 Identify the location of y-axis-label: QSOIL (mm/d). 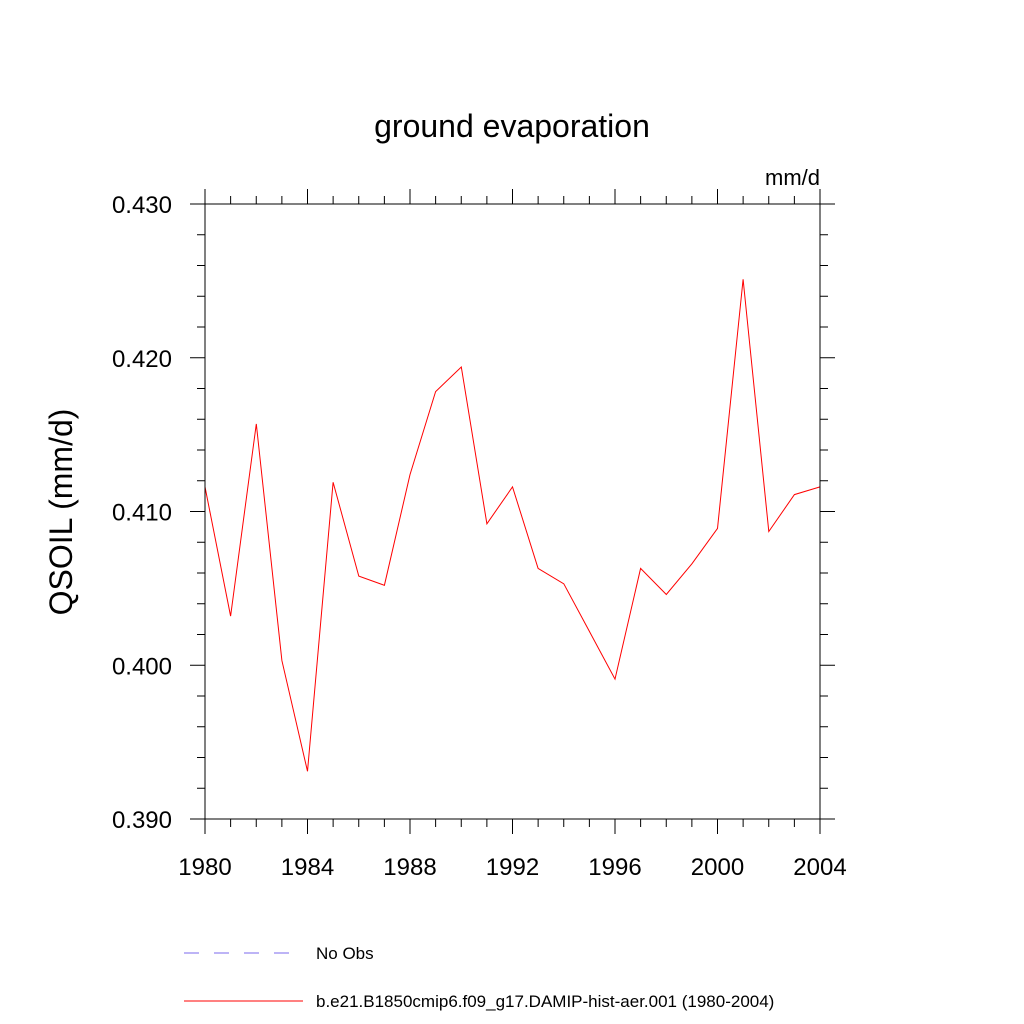
(61, 512).